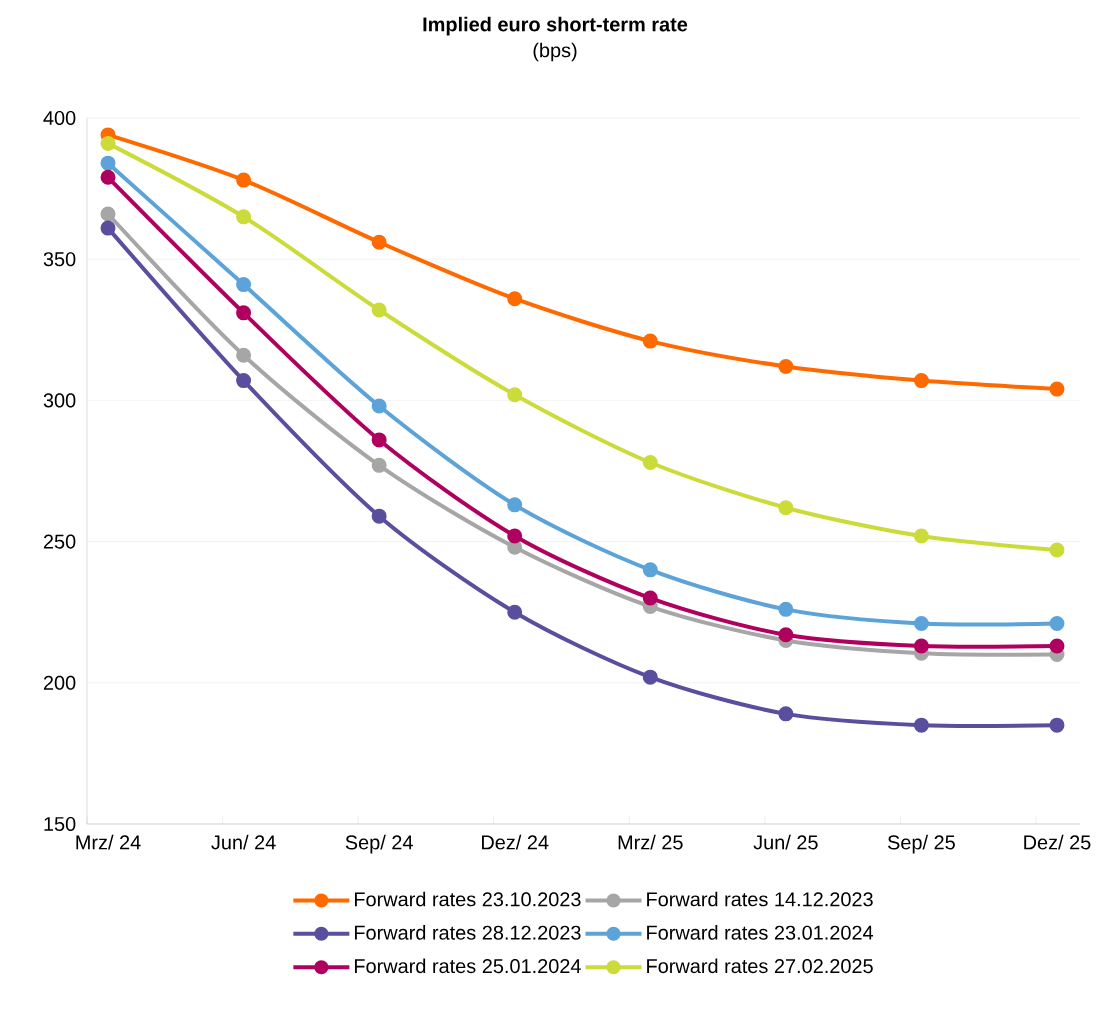 This screenshot has height=1022, width=1101. What do you see at coordinates (108, 842) in the screenshot?
I see `x-tick-label: Mrz/ 24` at bounding box center [108, 842].